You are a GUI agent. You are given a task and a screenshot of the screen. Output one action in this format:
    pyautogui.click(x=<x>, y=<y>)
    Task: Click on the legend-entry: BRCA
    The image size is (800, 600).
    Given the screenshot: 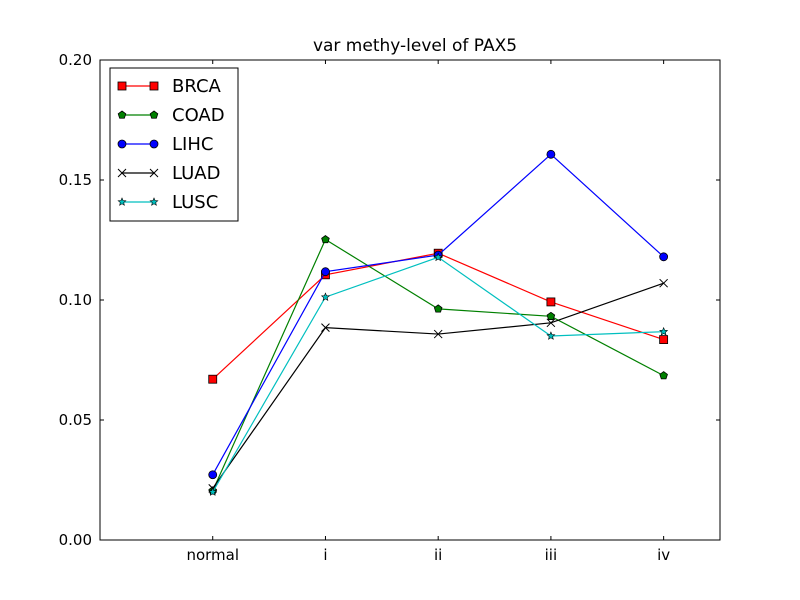 What is the action you would take?
    pyautogui.click(x=169, y=86)
    